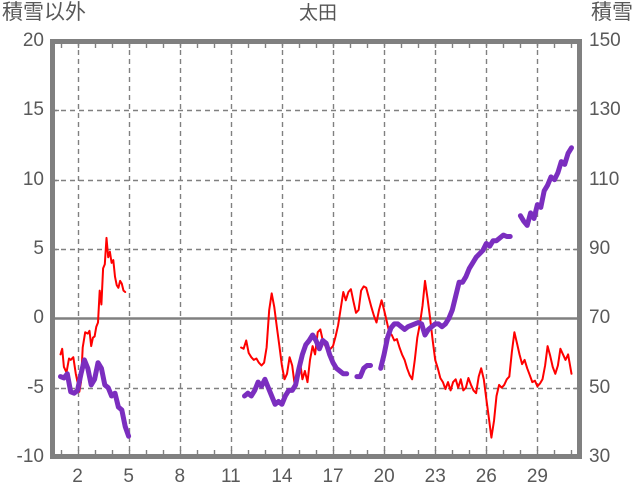 The image size is (636, 501). Describe the element at coordinates (605, 40) in the screenshot. I see `y-tick-right: 150` at that location.